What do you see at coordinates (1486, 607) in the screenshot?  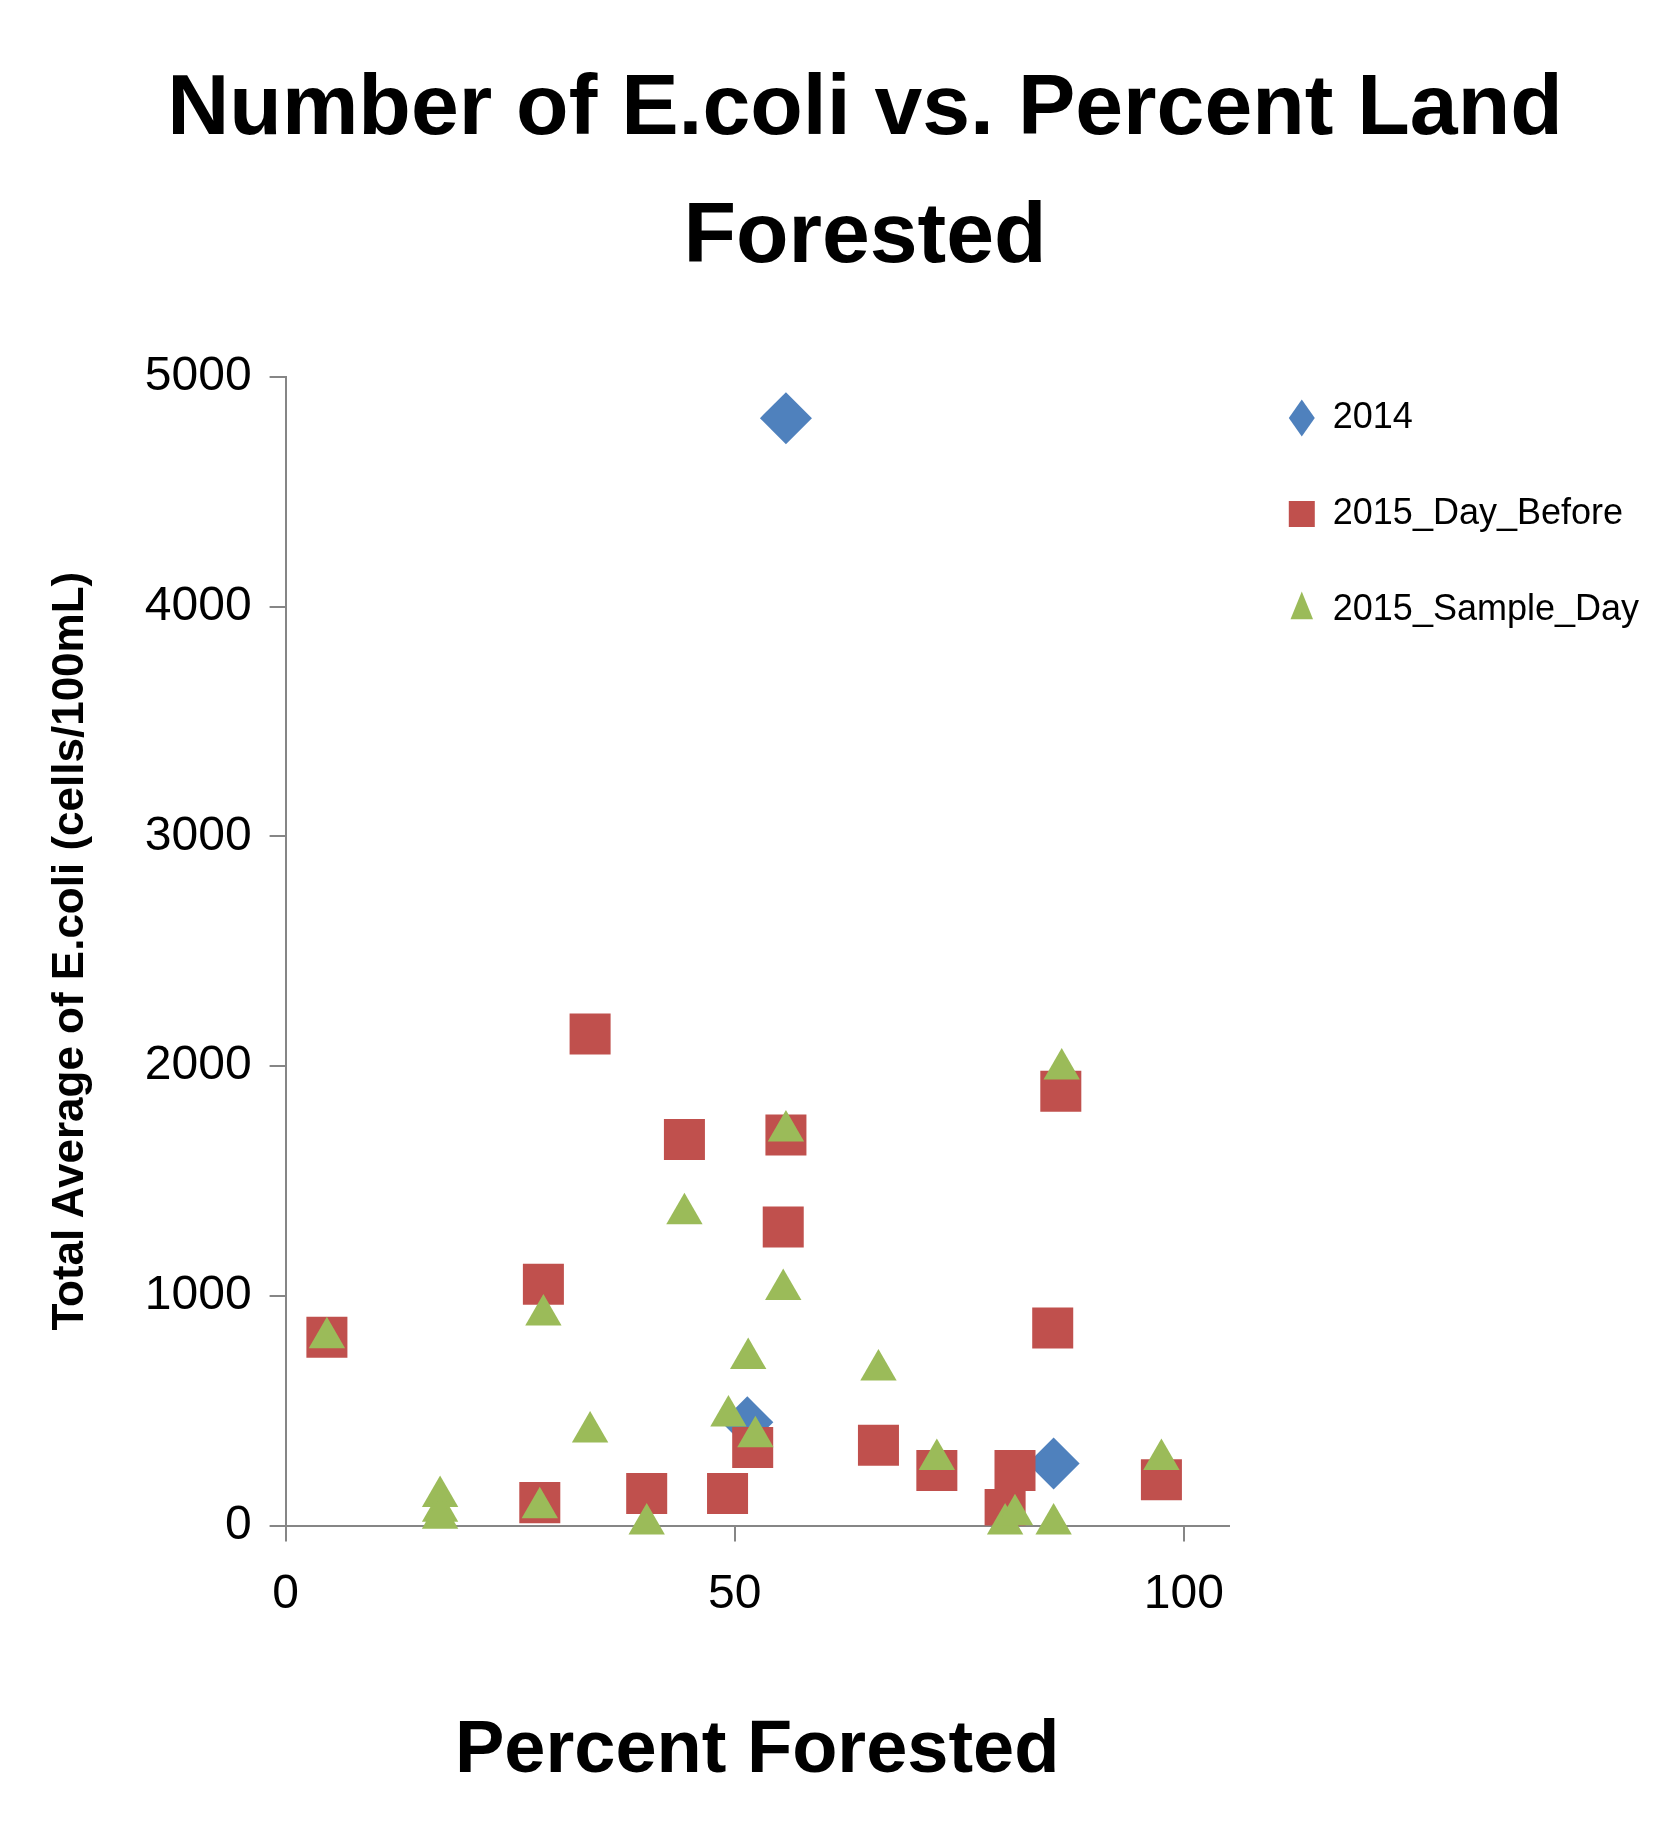 I see `legend-label: 2015_Sample_Day` at bounding box center [1486, 607].